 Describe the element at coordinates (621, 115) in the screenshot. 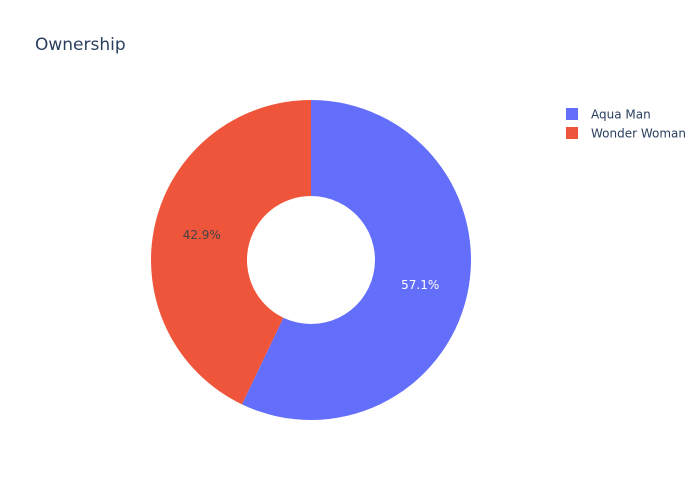

I see `legend-label: Aqua Man` at that location.